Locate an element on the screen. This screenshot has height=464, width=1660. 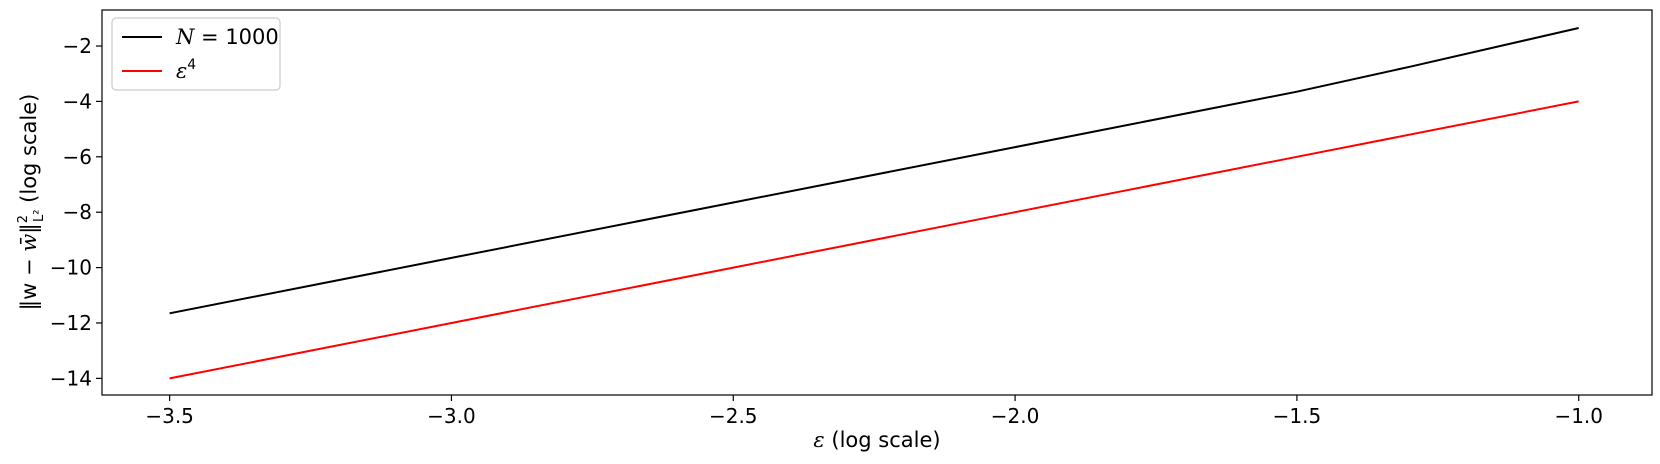
x-tick-label: −1.5 is located at coordinates (1297, 416).